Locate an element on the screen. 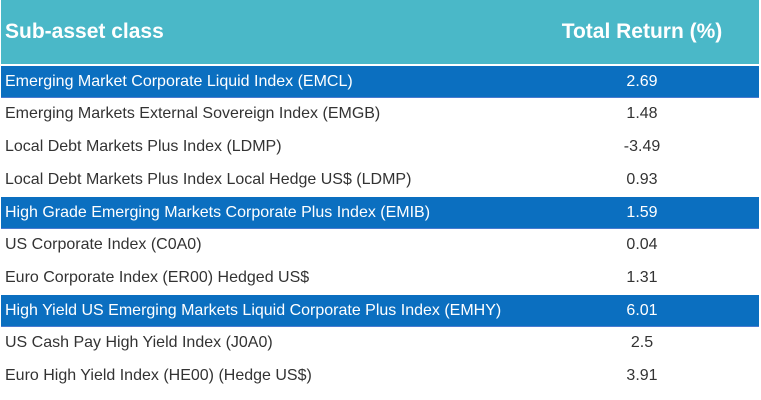 This screenshot has width=761, height=400. row-value: 1.48 is located at coordinates (642, 113).